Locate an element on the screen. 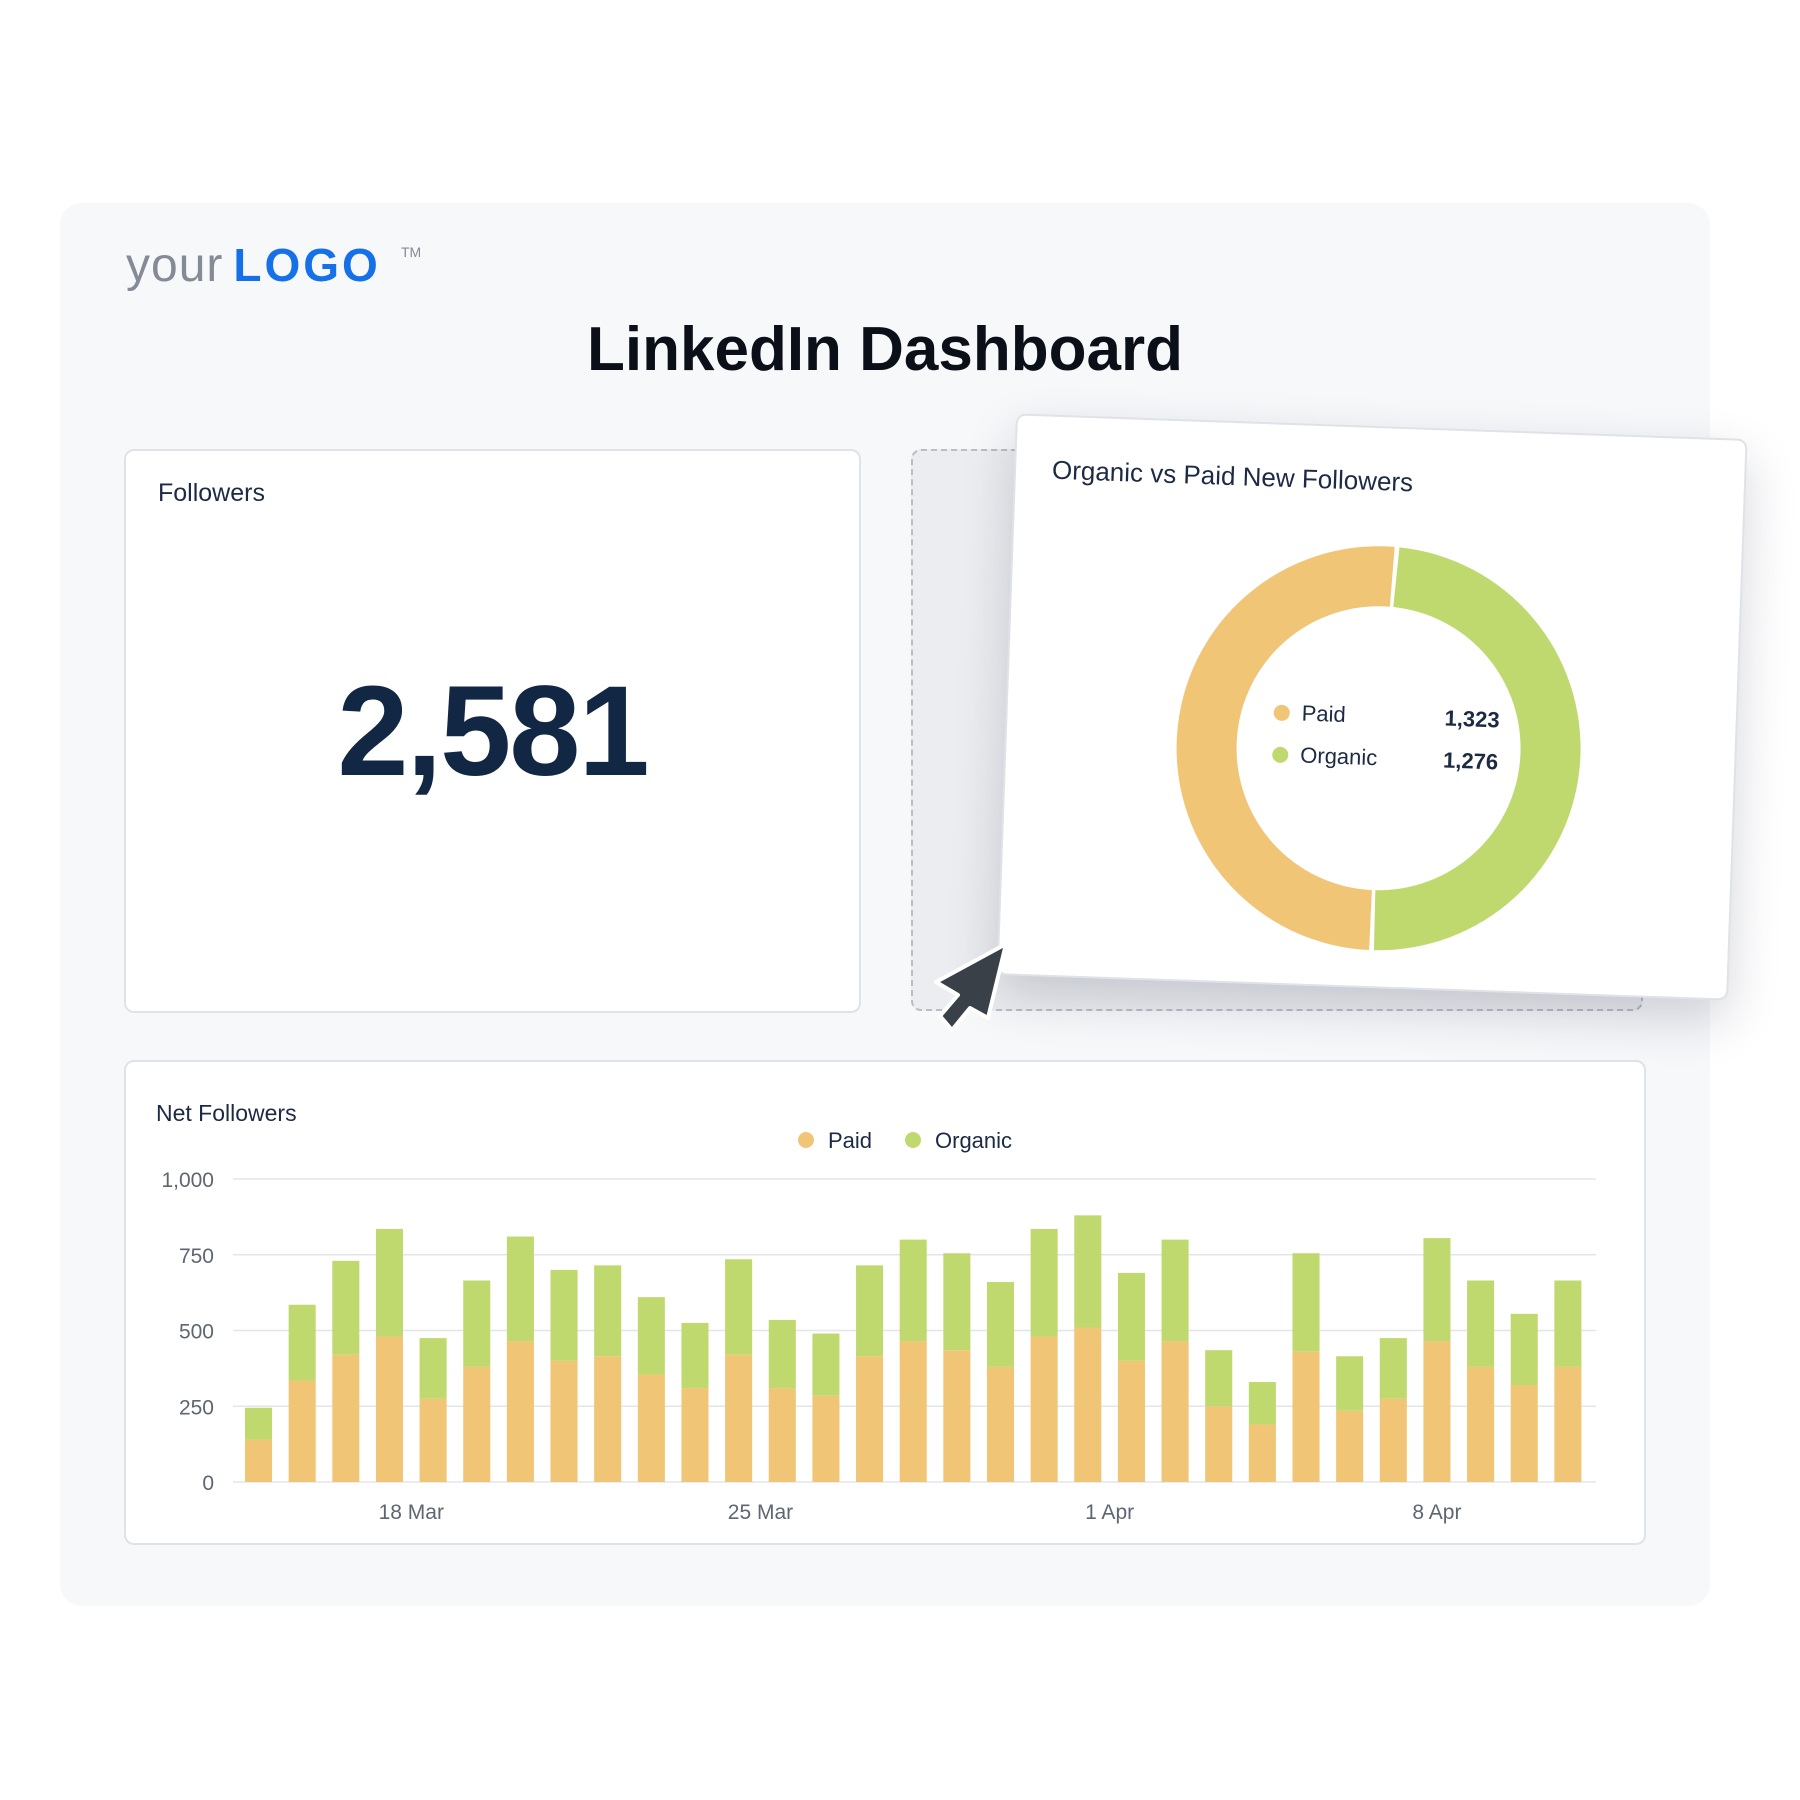 The width and height of the screenshot is (1800, 1800). y-tick-label: 750 is located at coordinates (196, 1256).